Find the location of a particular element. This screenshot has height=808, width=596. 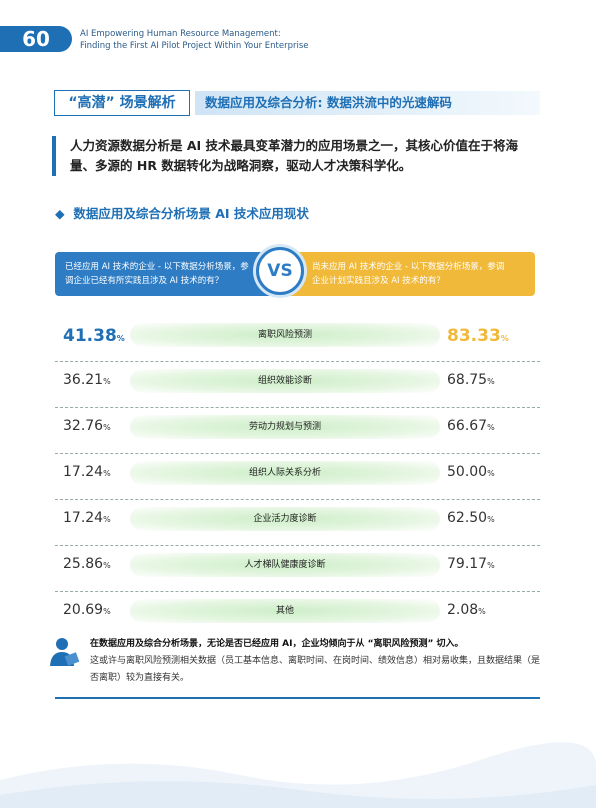

value: 66.67 is located at coordinates (467, 426).